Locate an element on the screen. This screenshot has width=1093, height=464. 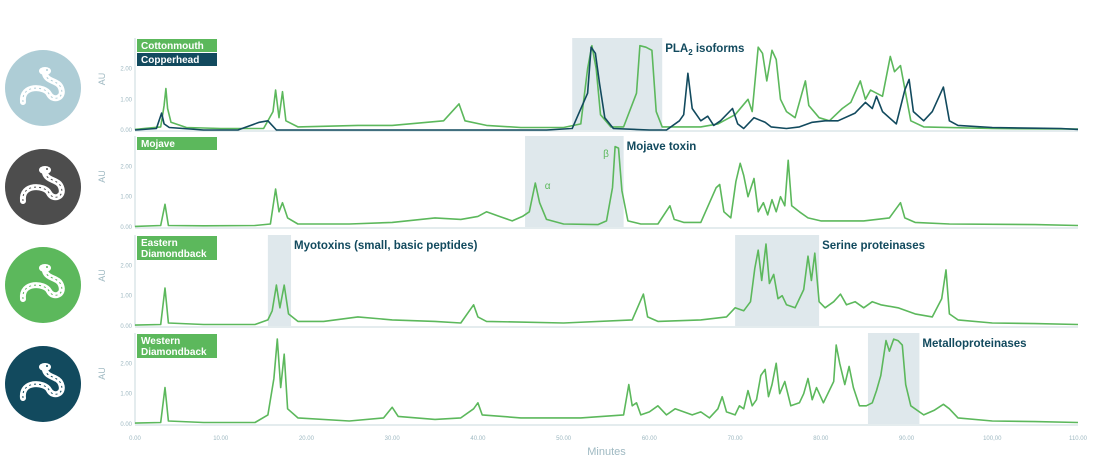
legend-mojave: Mojave is located at coordinates (177, 143).